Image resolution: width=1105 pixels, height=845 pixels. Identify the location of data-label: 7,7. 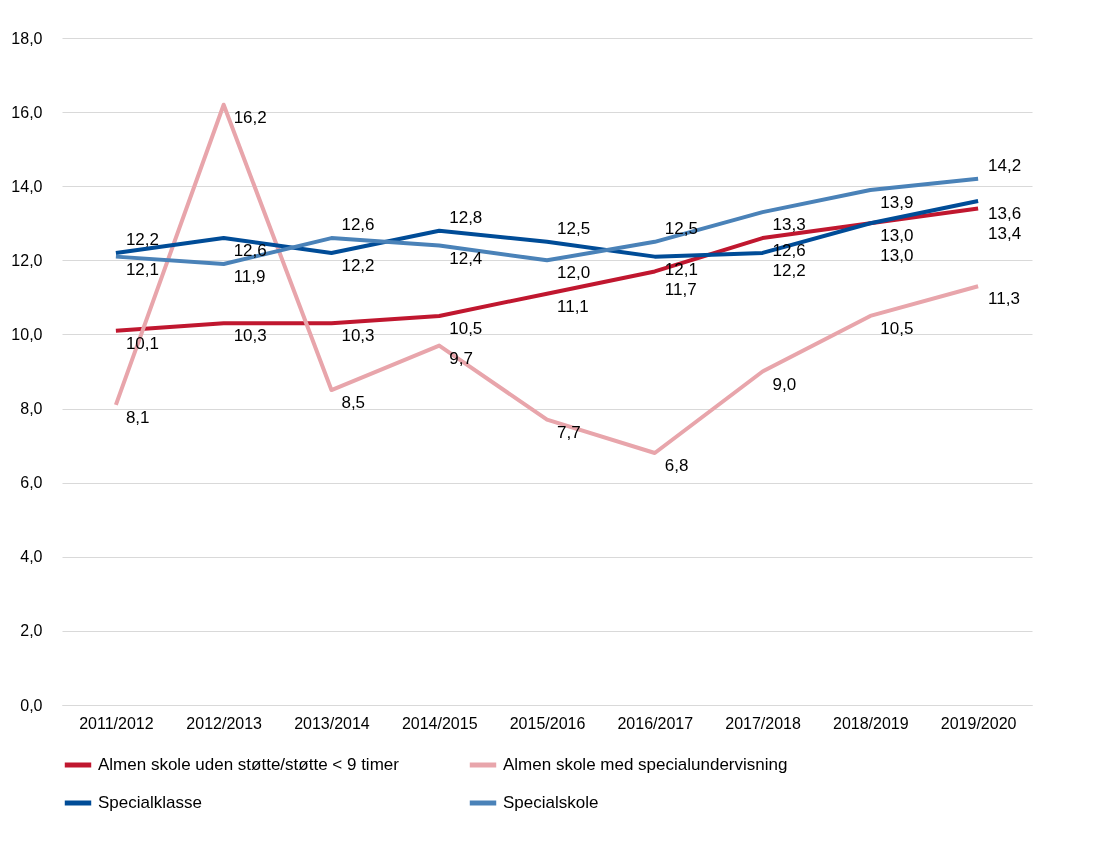
(569, 432).